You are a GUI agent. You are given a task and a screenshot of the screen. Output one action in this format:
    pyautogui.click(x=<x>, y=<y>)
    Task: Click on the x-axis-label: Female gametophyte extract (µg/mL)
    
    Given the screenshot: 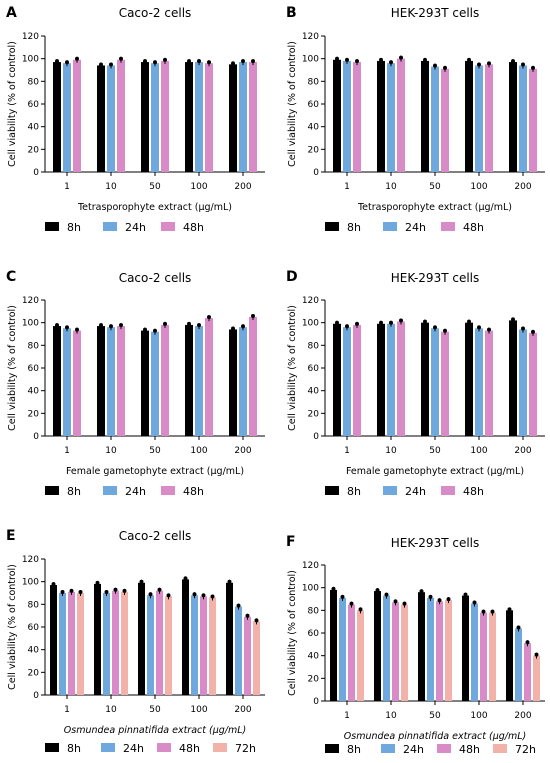 What is the action you would take?
    pyautogui.click(x=155, y=471)
    